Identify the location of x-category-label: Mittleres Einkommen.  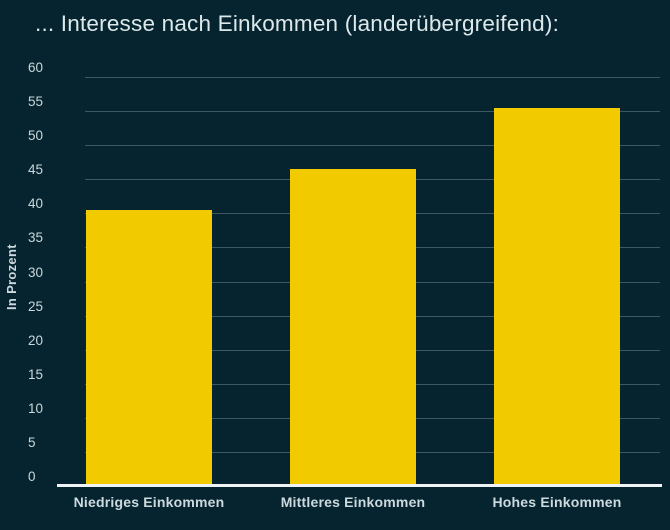
(353, 502).